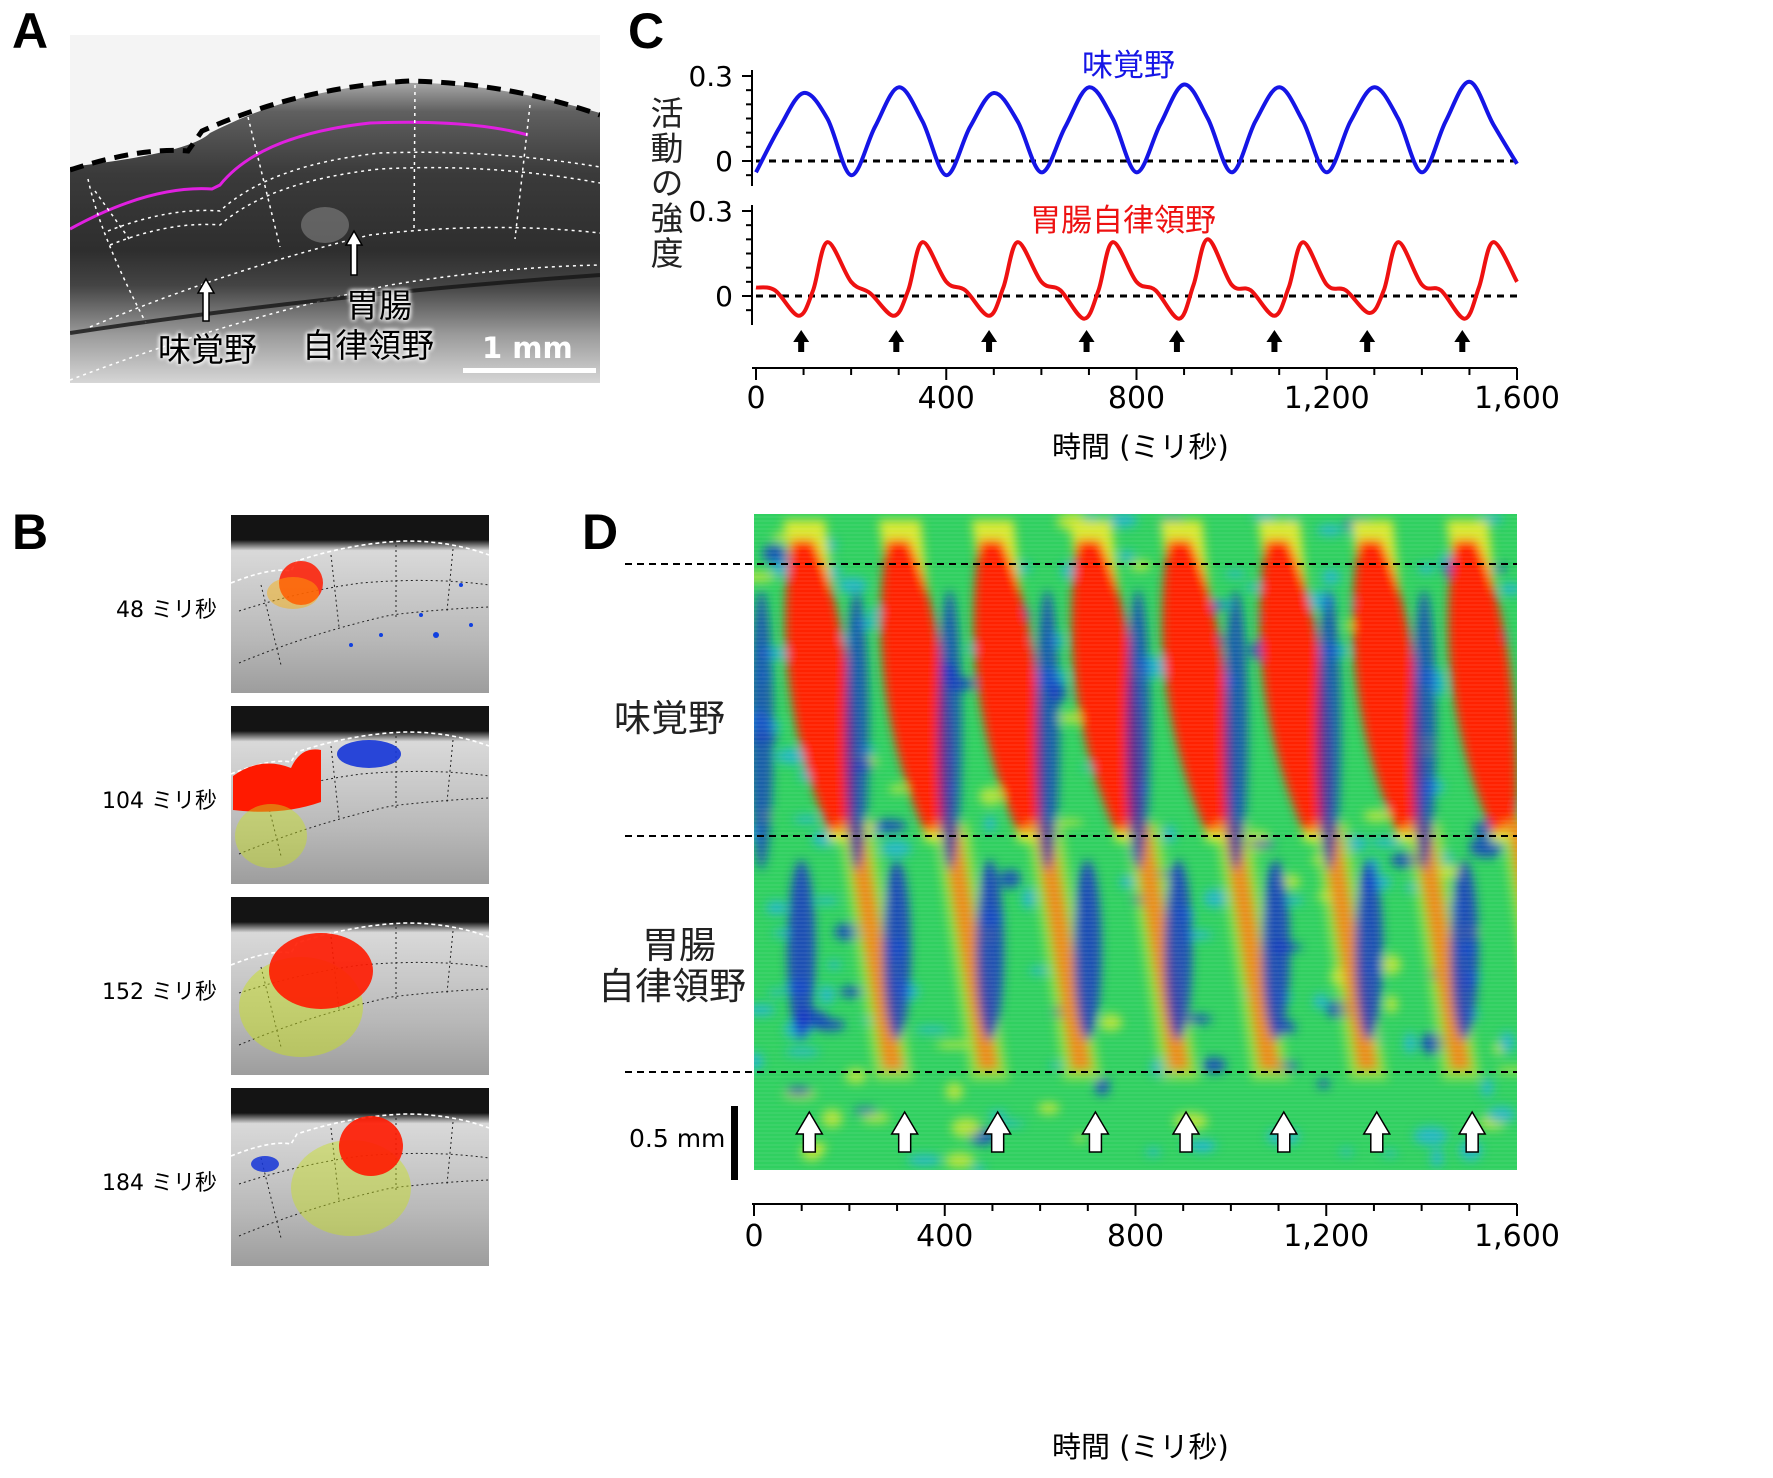 This screenshot has height=1478, width=1773. I want to click on area-grid-lines, so click(335, 232).